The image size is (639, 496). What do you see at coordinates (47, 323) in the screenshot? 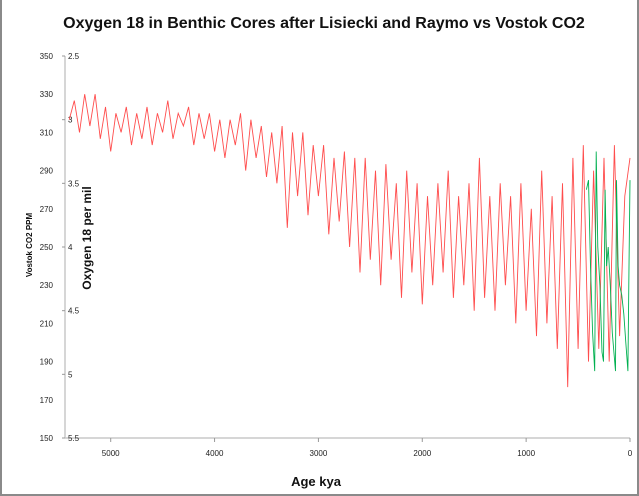
I see `y-tick-label-co2: 210` at bounding box center [47, 323].